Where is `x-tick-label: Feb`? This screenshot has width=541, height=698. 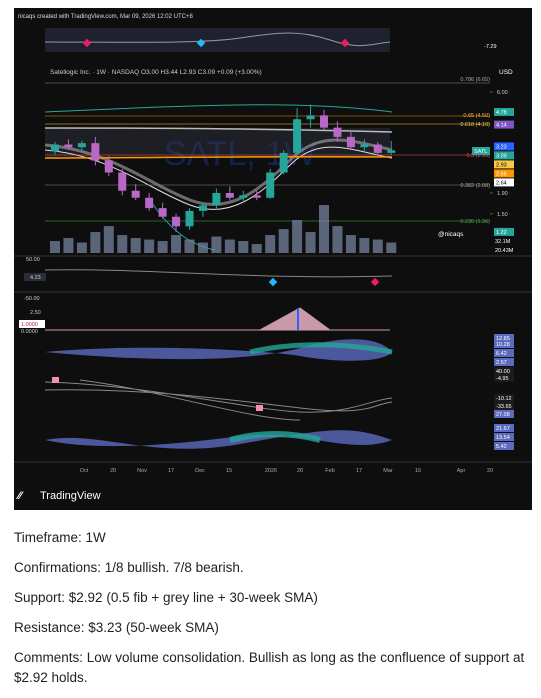 x-tick-label: Feb is located at coordinates (329, 471).